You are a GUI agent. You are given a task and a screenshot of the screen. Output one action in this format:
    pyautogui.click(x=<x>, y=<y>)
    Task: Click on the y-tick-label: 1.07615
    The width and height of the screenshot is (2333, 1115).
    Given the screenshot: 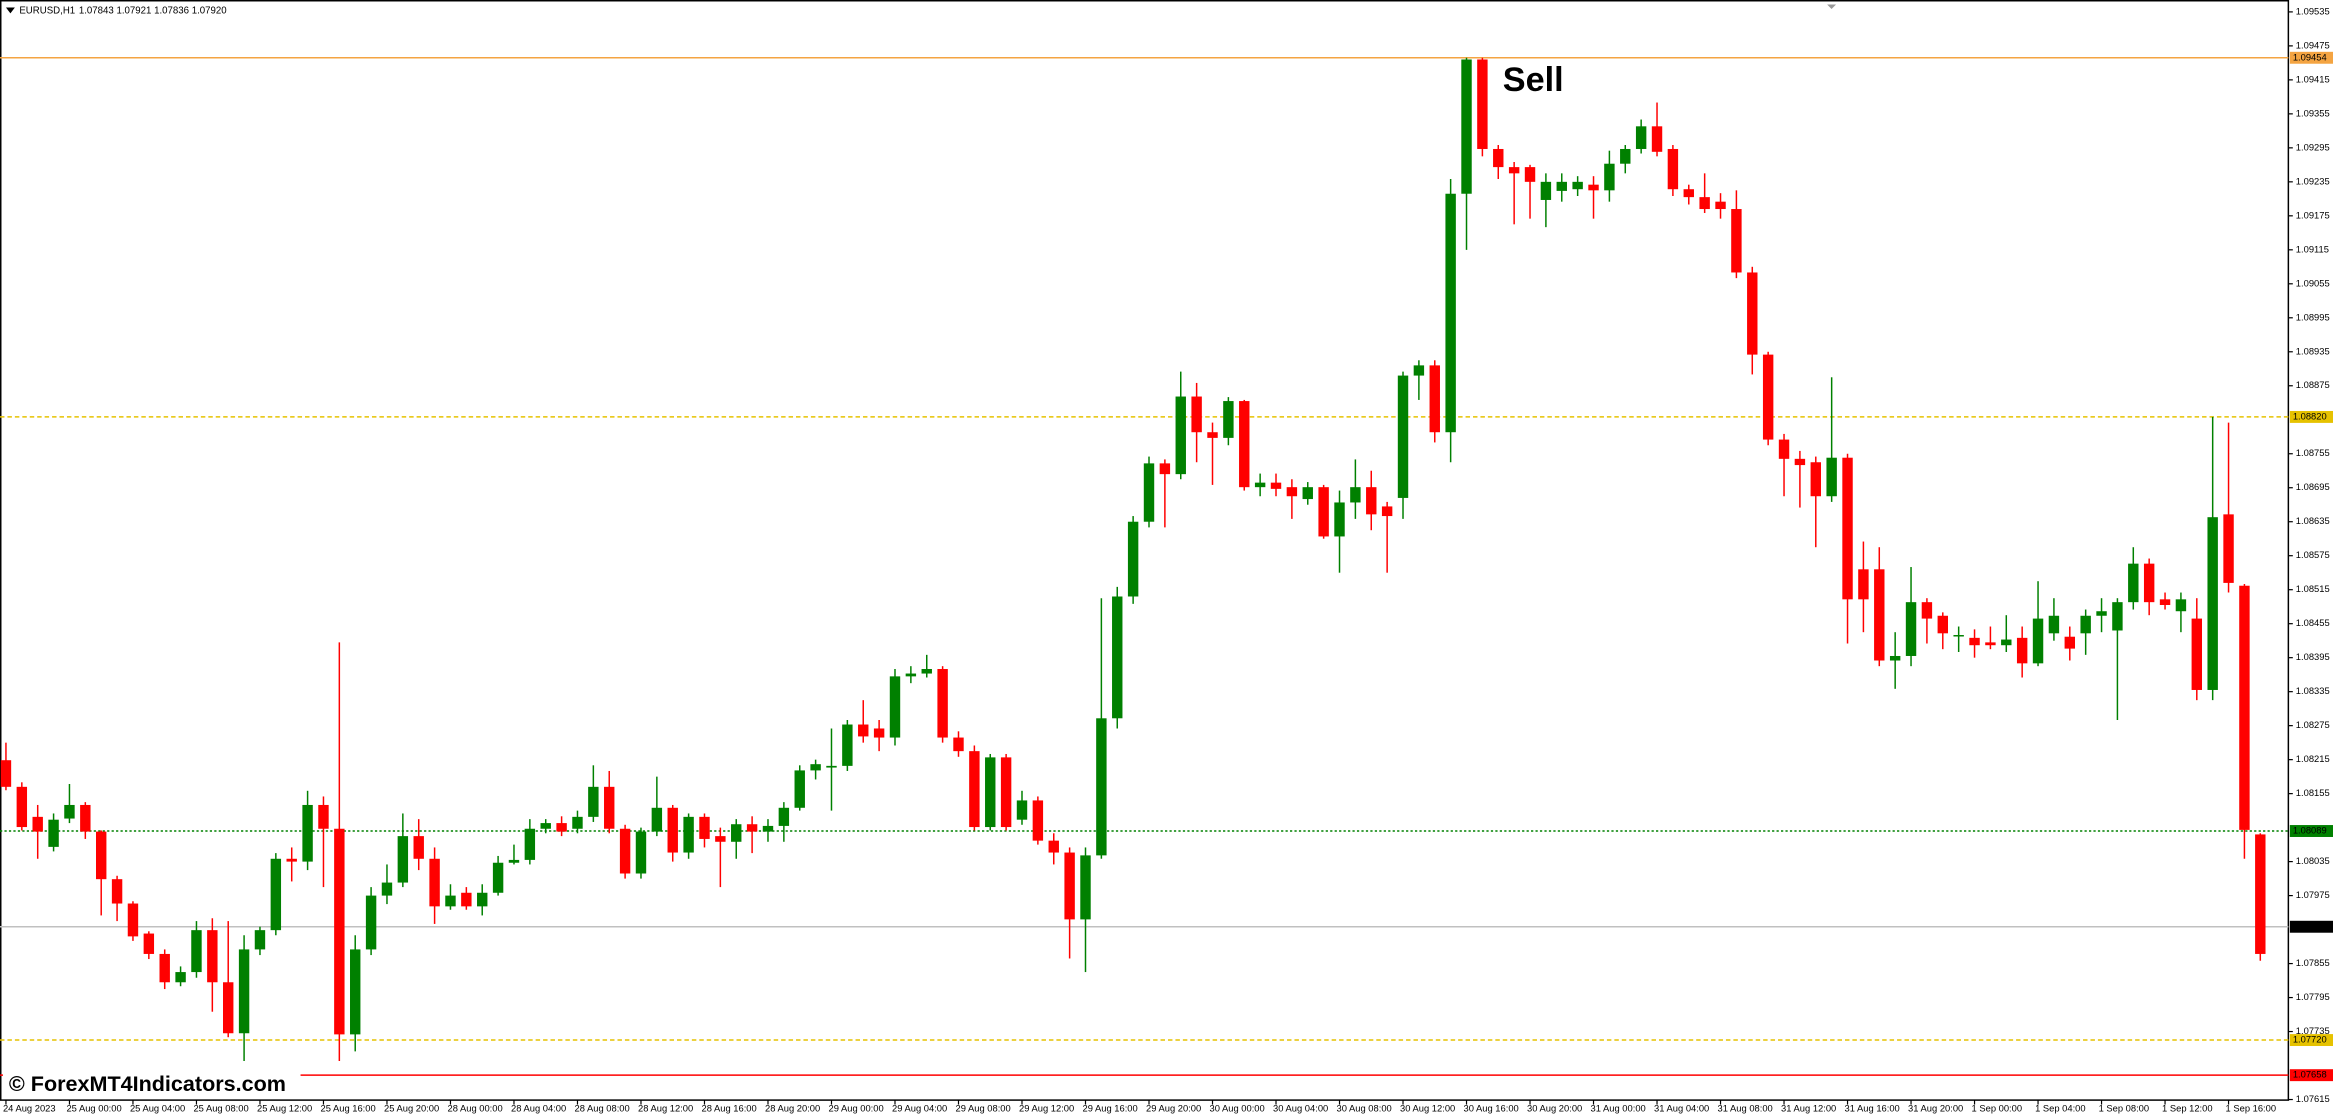 What is the action you would take?
    pyautogui.click(x=2313, y=1099)
    